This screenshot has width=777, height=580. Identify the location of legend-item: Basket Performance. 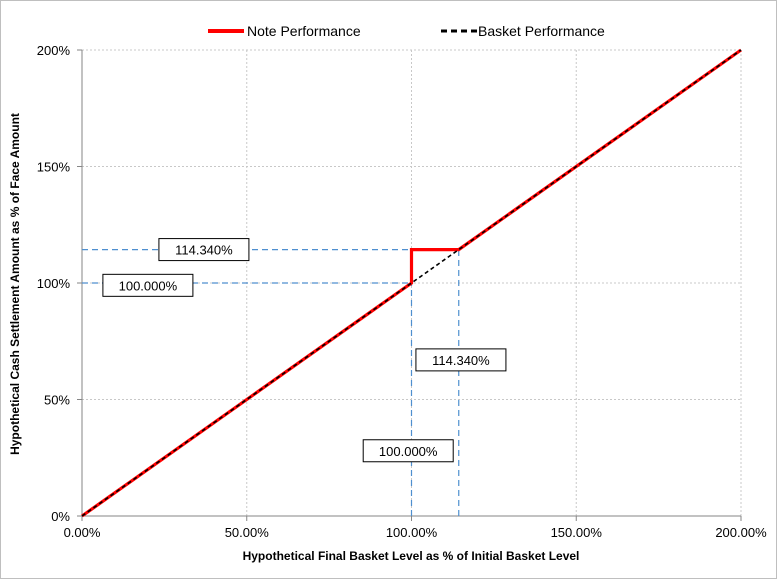
(523, 31).